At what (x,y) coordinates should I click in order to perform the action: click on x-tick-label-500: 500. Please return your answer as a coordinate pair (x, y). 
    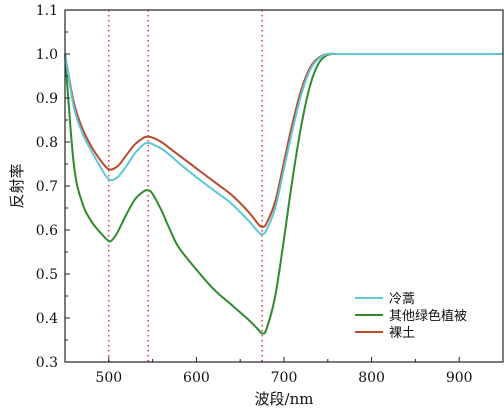
    Looking at the image, I should click on (108, 378).